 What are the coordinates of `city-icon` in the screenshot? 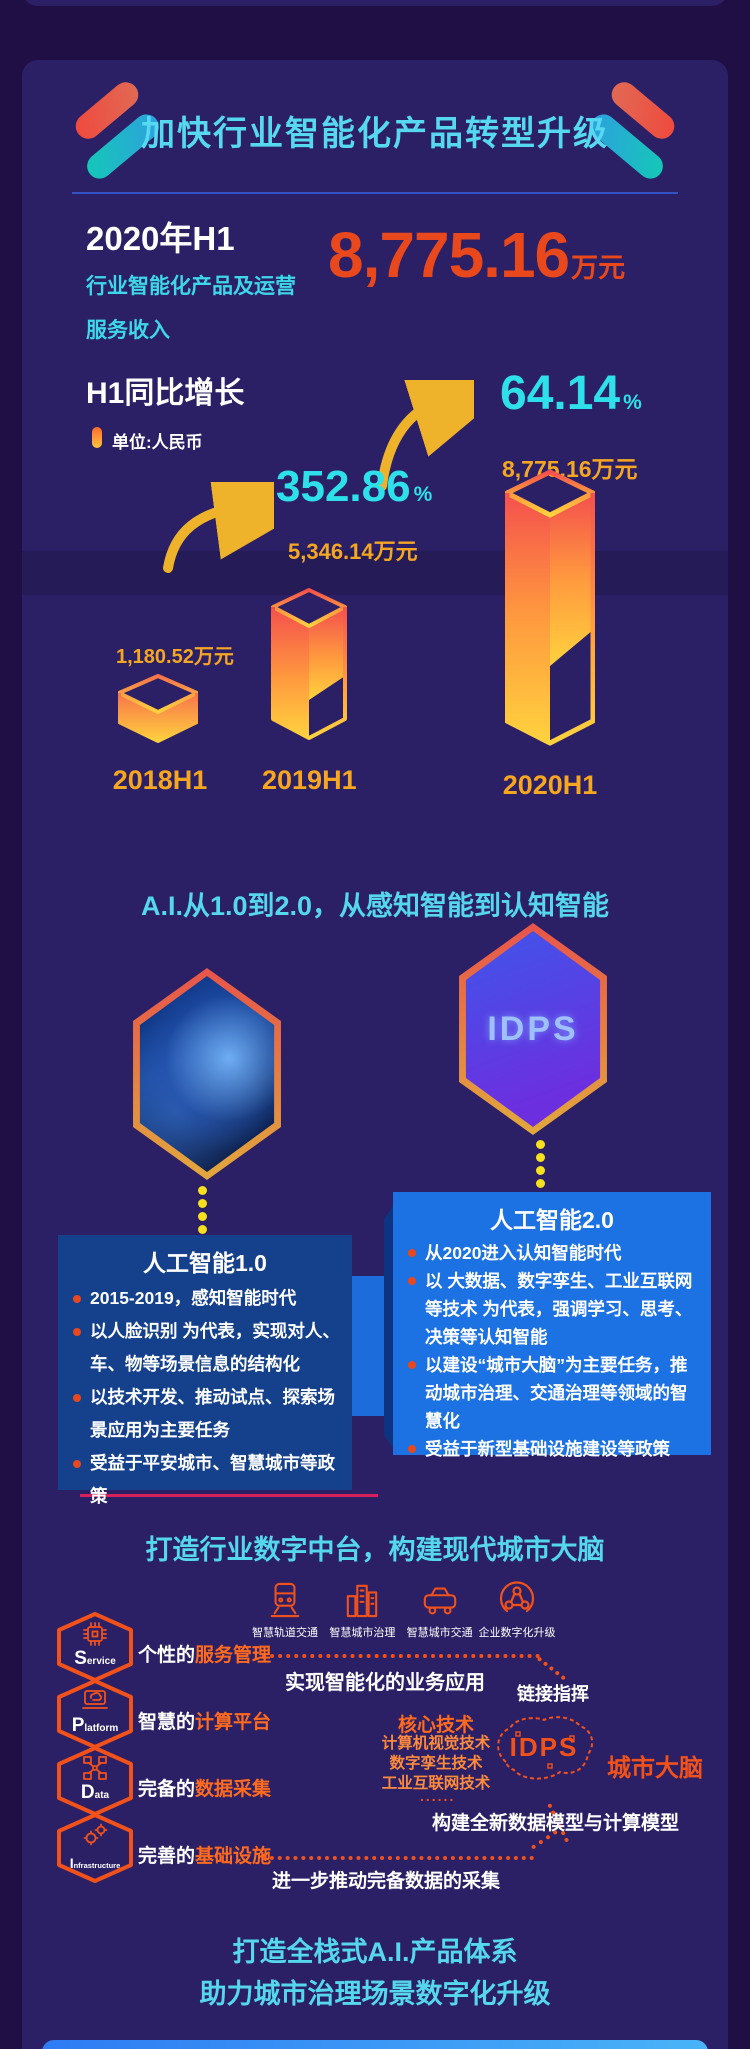 It's located at (362, 1601).